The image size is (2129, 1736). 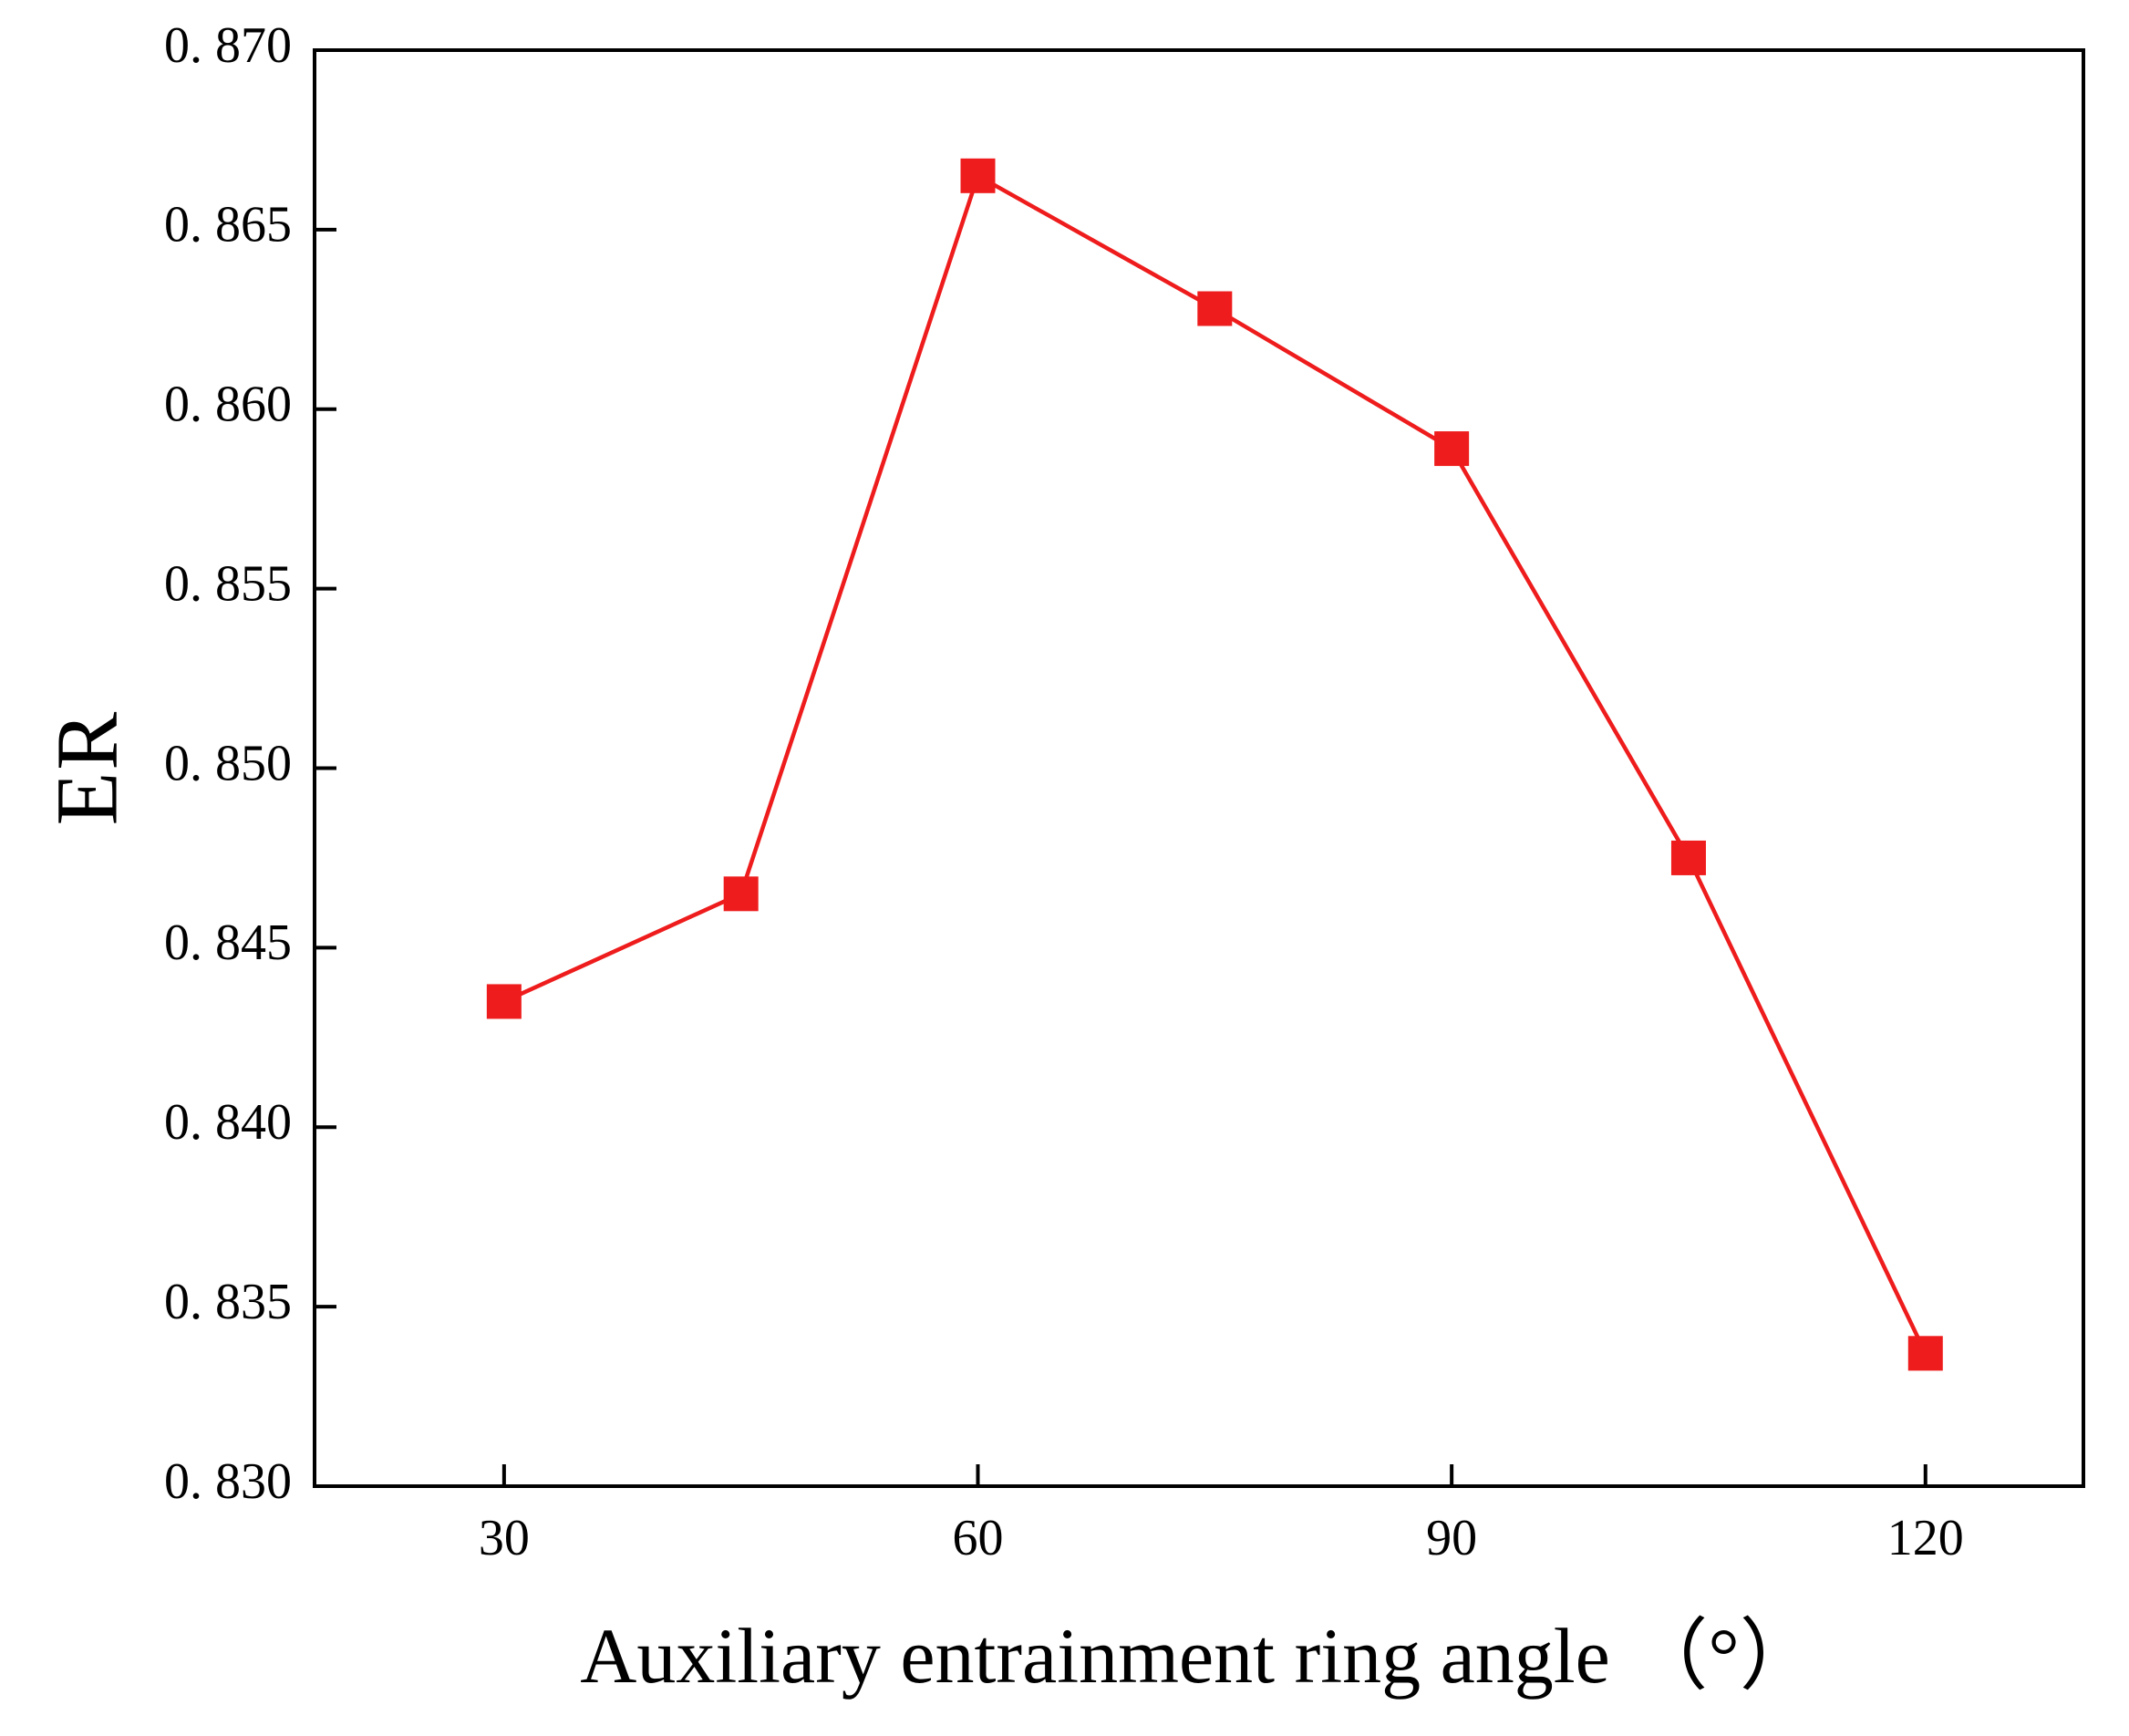 I want to click on y-tick-label: 0. 840, so click(x=228, y=1122).